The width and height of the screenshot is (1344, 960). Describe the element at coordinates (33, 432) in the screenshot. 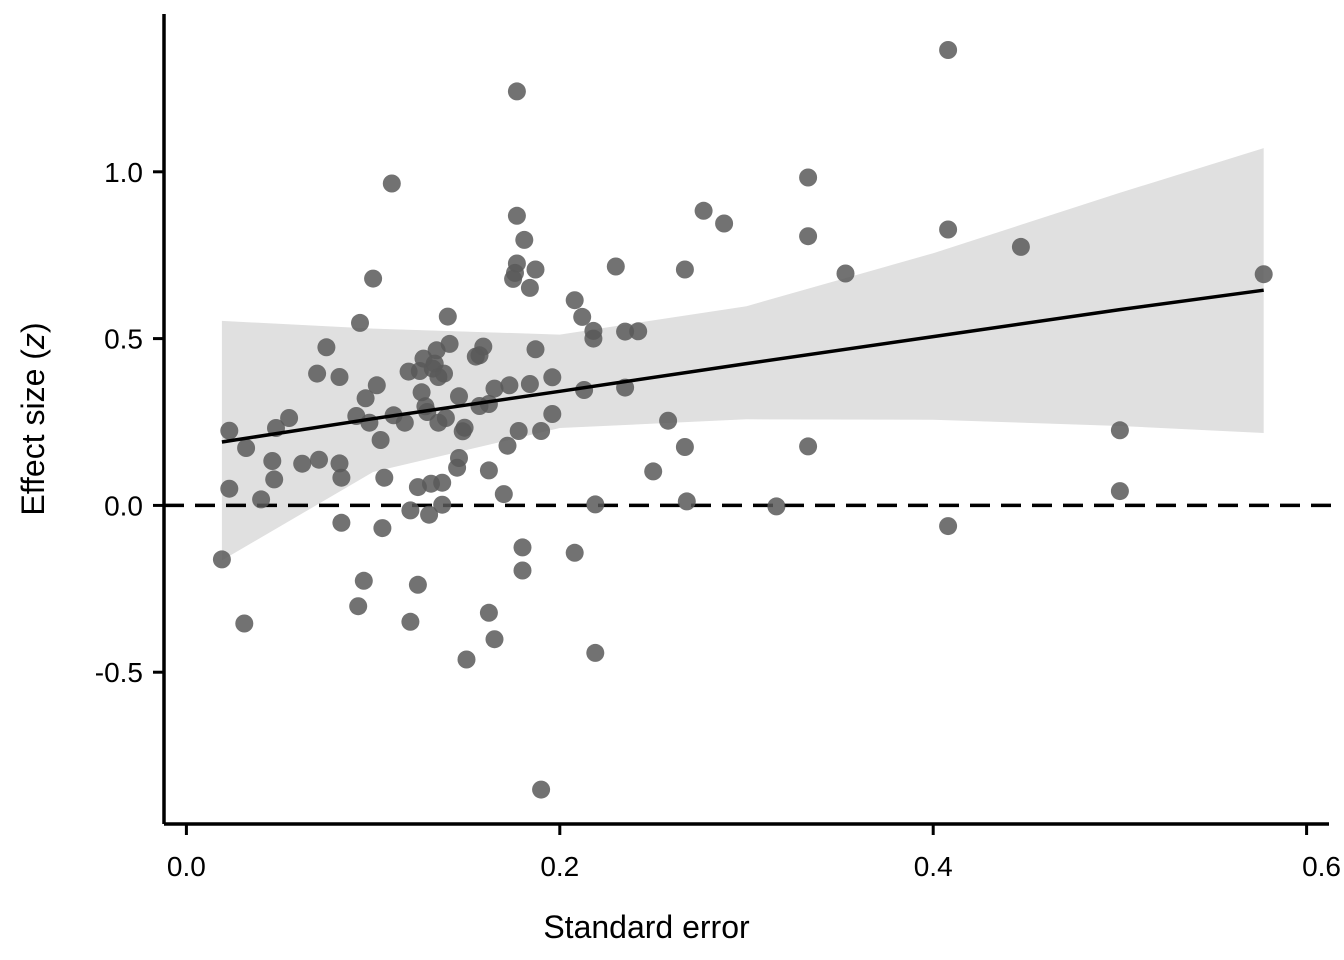

I see `y-axis-label-text: Effect size (` at that location.